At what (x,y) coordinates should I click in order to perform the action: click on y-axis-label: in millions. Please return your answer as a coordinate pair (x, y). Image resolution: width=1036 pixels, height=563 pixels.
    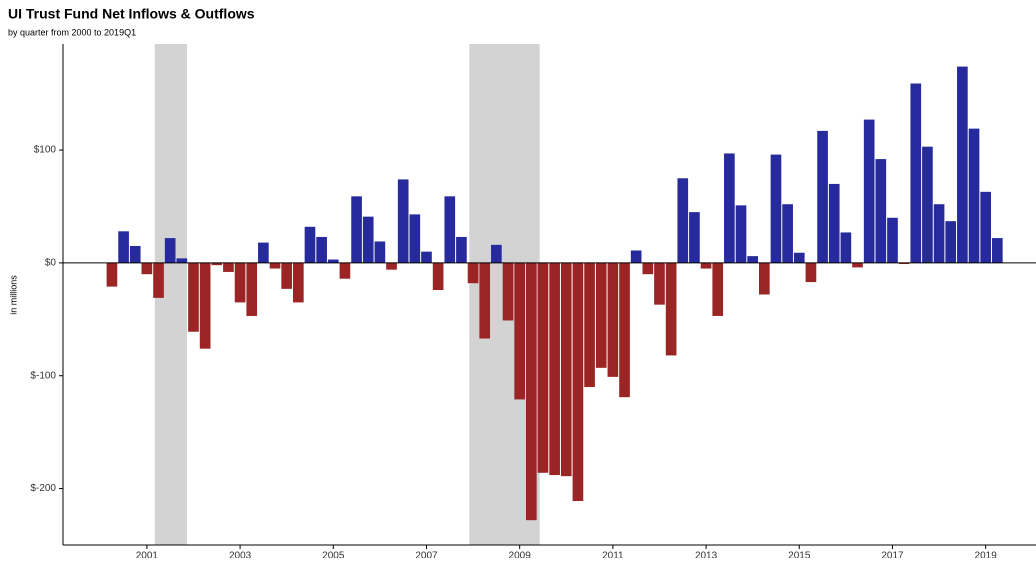
    Looking at the image, I should click on (13, 295).